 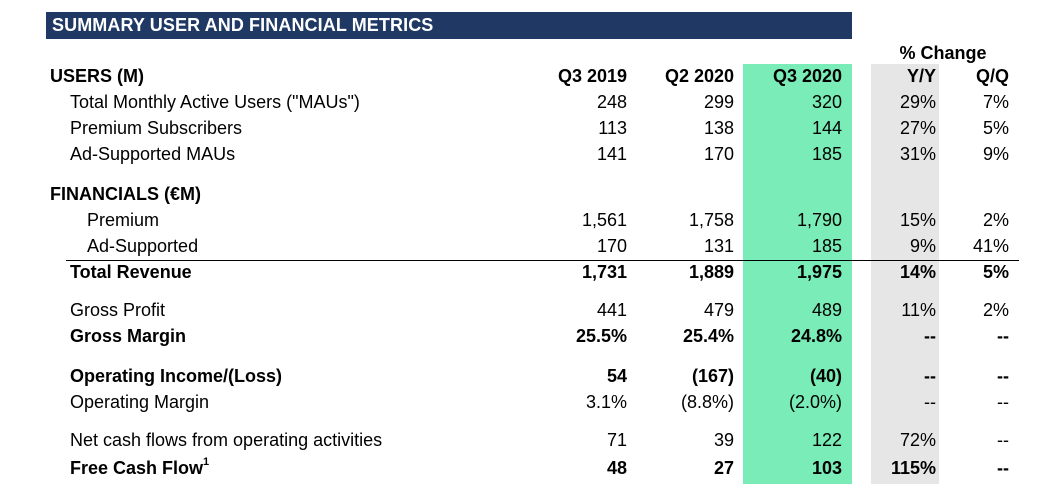 I want to click on cell-q3-2019: 1,731, so click(x=604, y=272).